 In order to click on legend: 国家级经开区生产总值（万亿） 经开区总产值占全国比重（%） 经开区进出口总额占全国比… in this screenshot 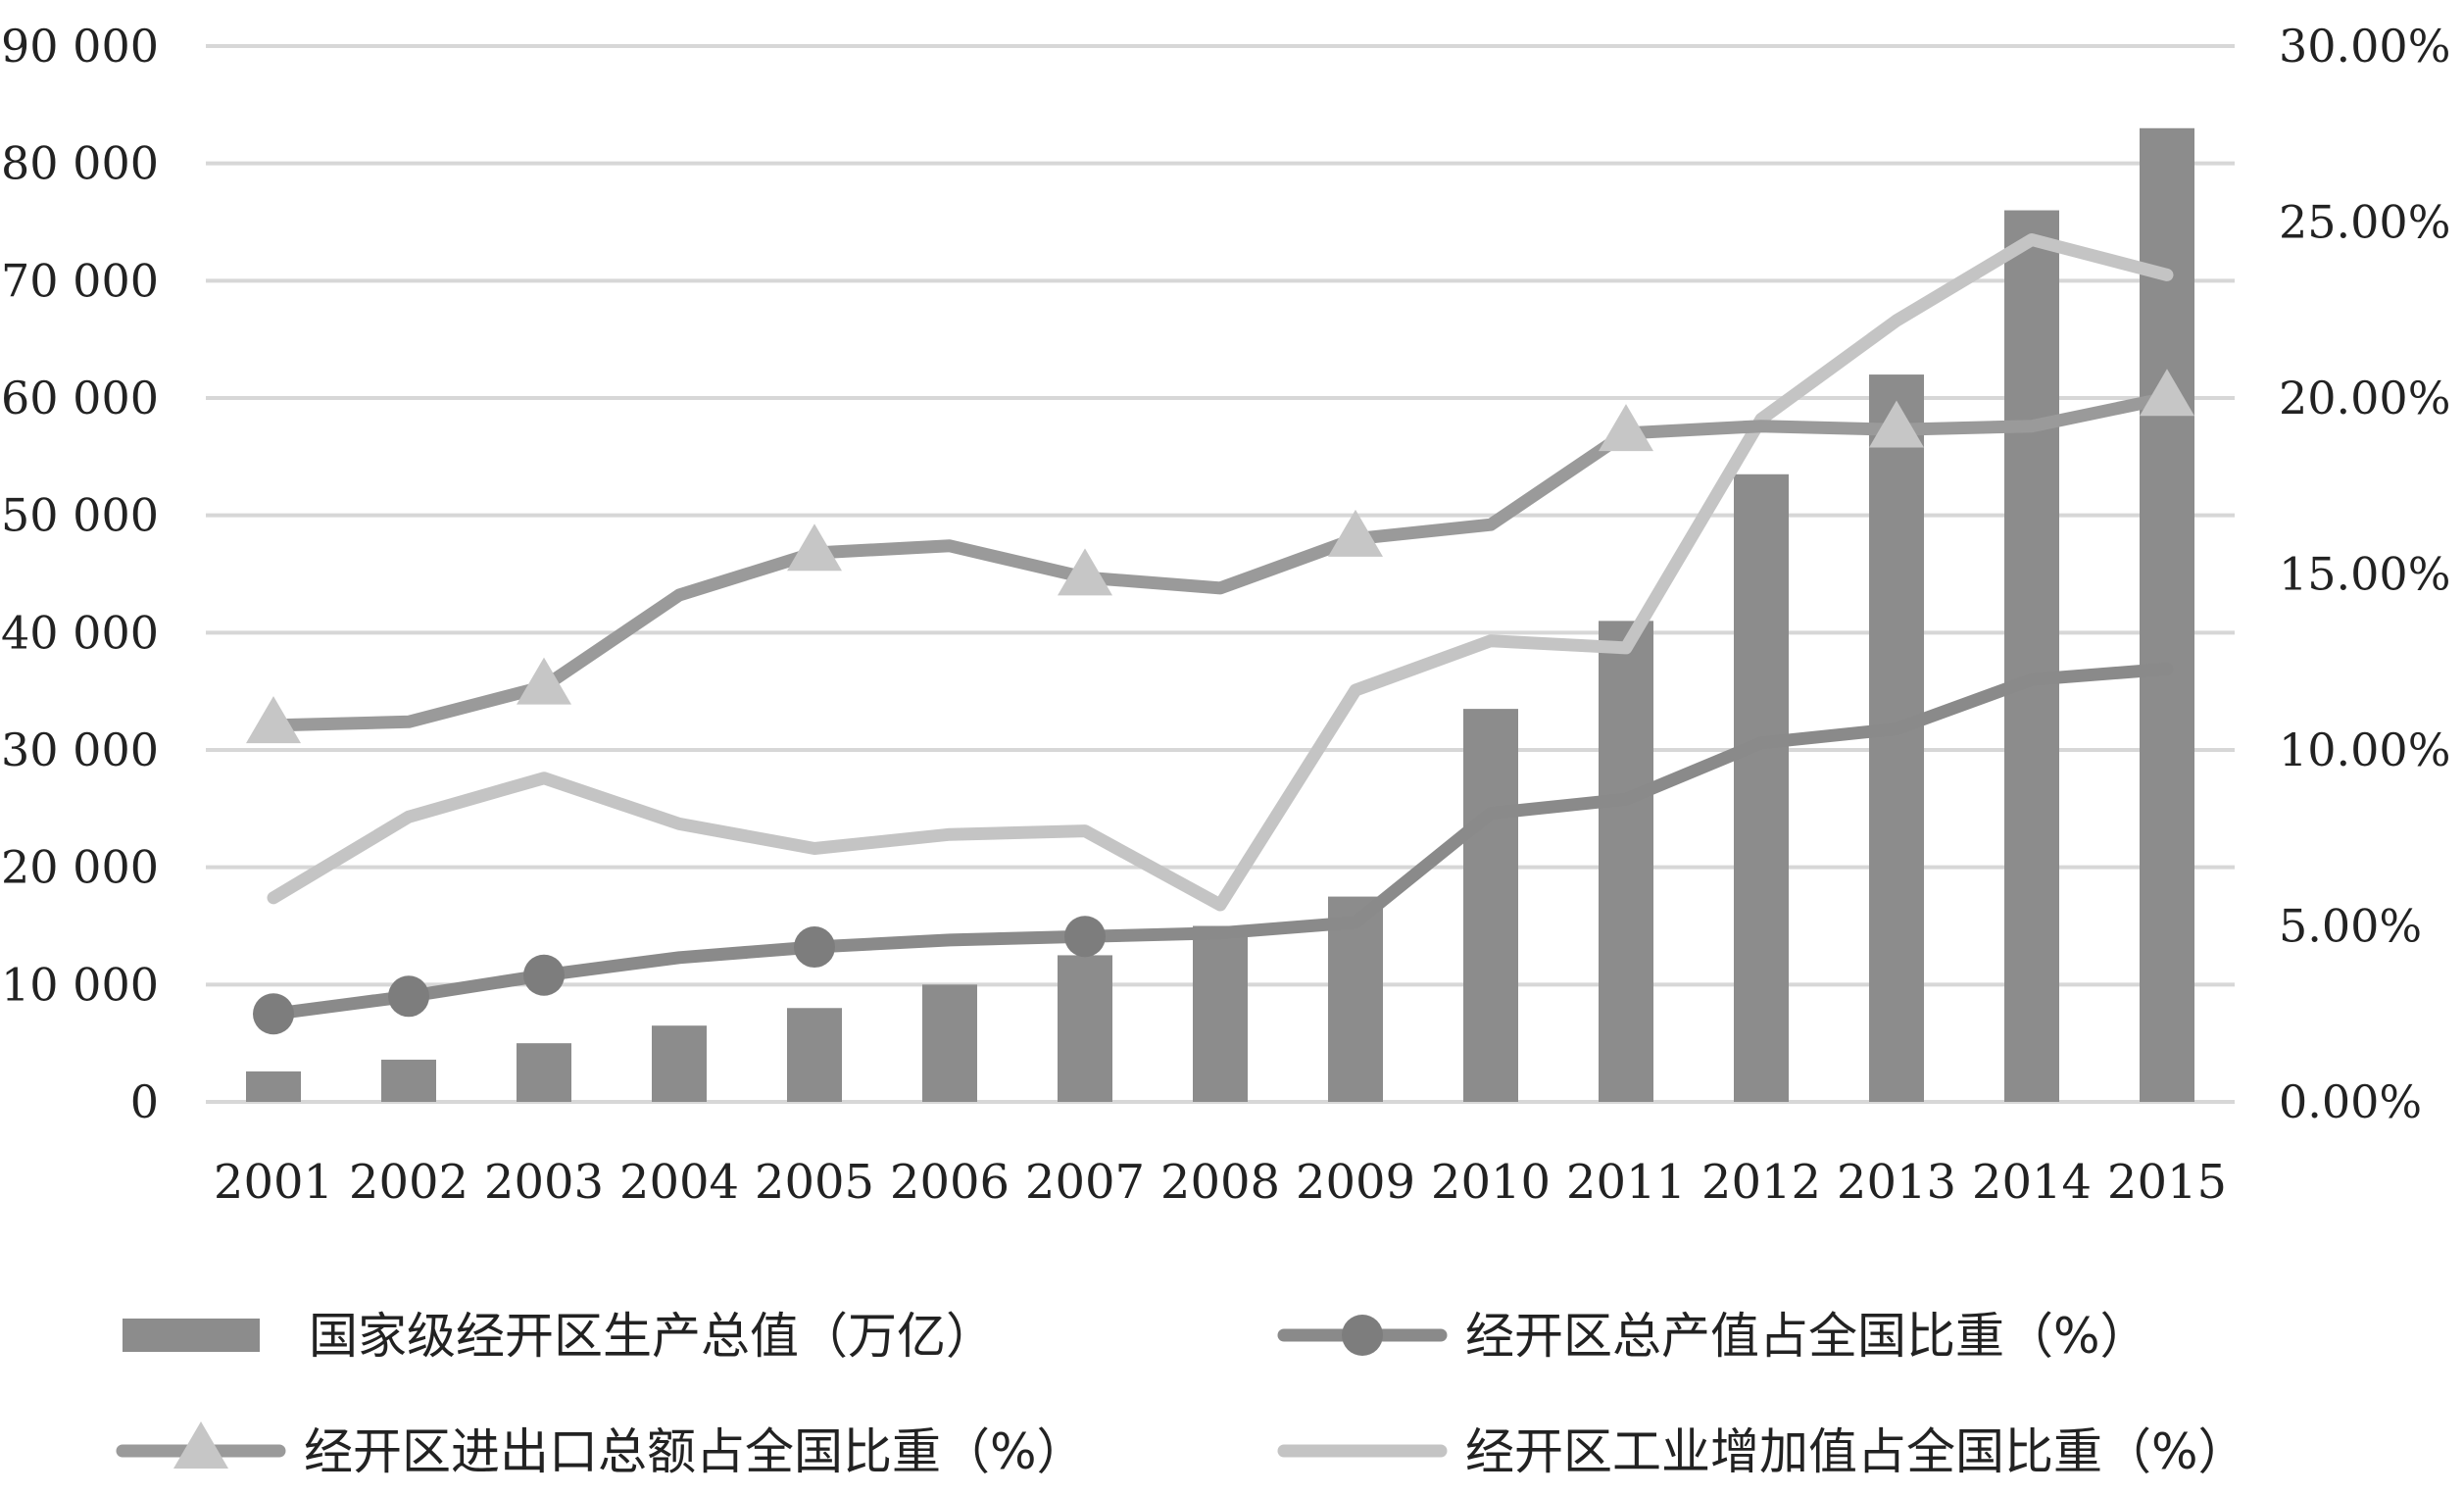, I will do `click(1182, 1394)`.